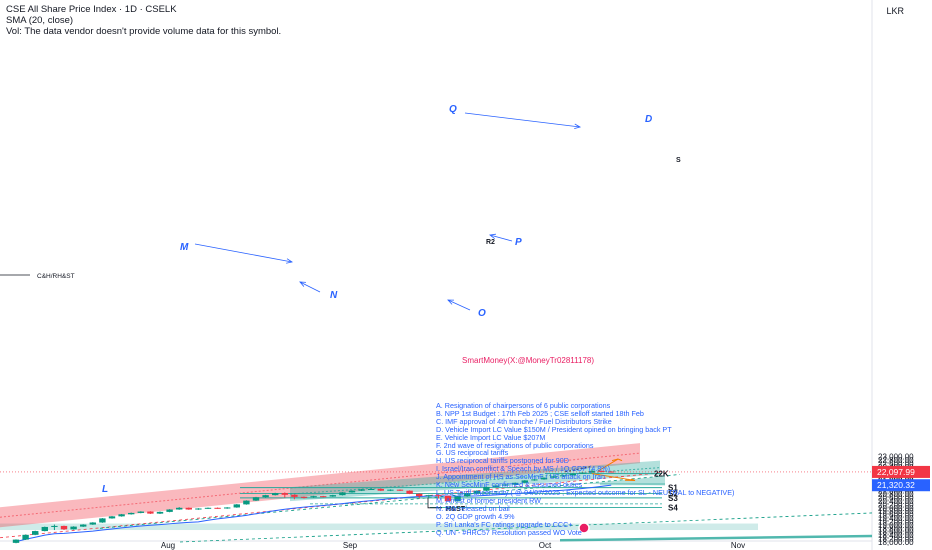 The width and height of the screenshot is (932, 550). Describe the element at coordinates (456, 509) in the screenshot. I see `hst-label: H&ST` at that location.